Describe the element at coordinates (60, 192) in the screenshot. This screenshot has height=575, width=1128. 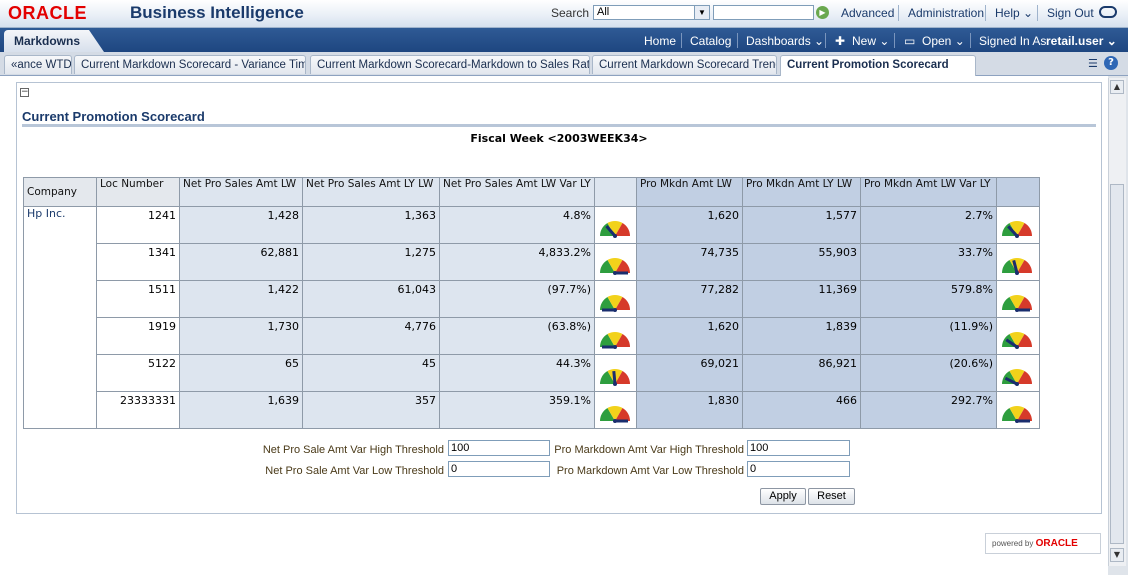
I see `col-header-company: Company` at that location.